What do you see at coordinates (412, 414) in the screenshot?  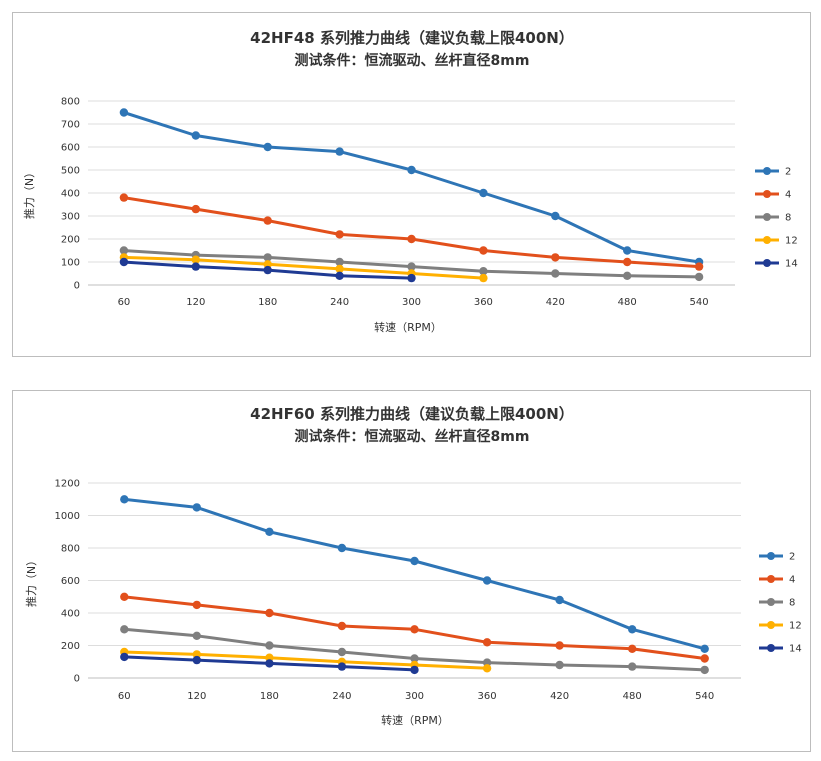 I see `chart-title: 42HF60 系列推力曲线（建议负载上限400N）` at bounding box center [412, 414].